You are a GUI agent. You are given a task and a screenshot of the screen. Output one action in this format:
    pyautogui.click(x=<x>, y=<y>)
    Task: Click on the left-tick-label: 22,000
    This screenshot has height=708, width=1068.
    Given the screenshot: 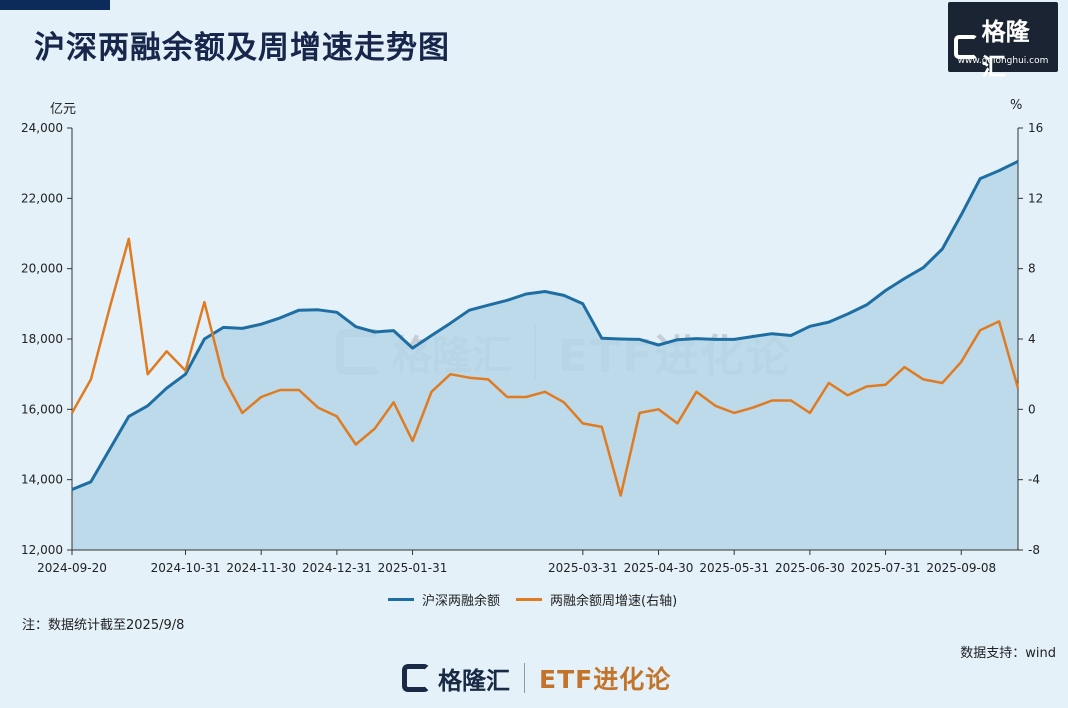 What is the action you would take?
    pyautogui.click(x=42, y=198)
    